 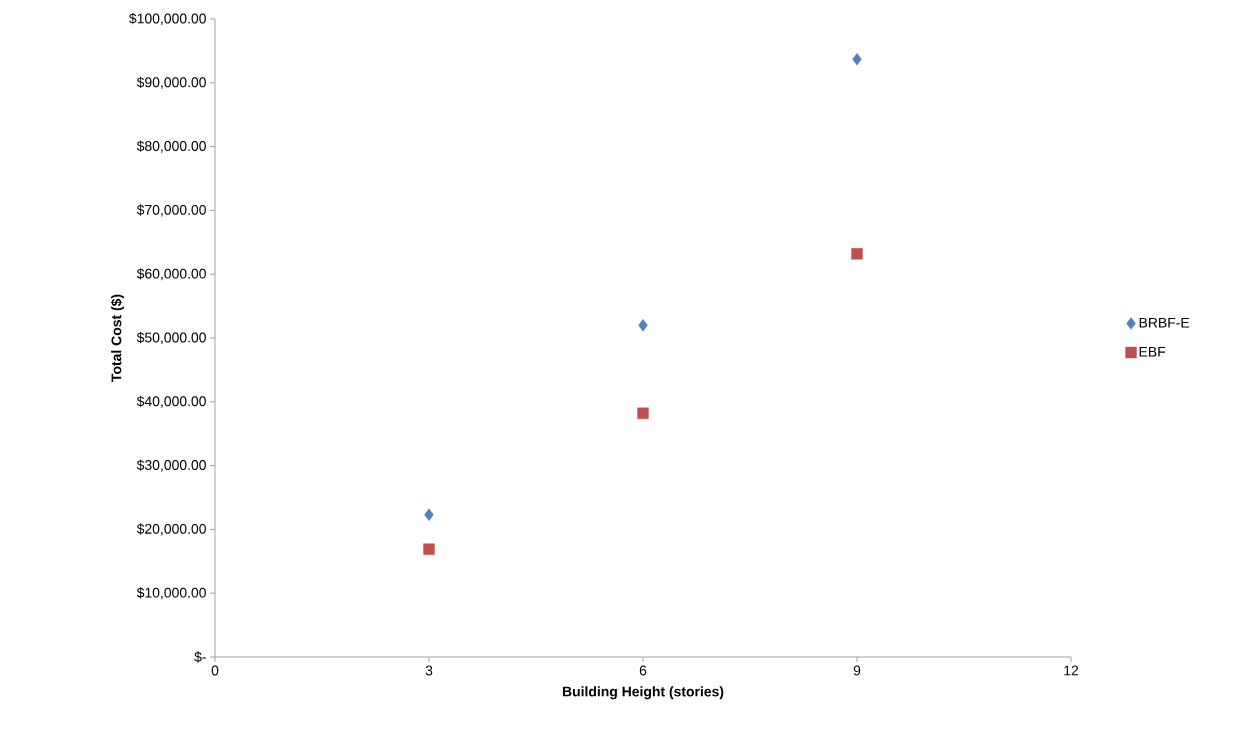 I want to click on y-tick-label: $60,000.00, so click(x=171, y=274).